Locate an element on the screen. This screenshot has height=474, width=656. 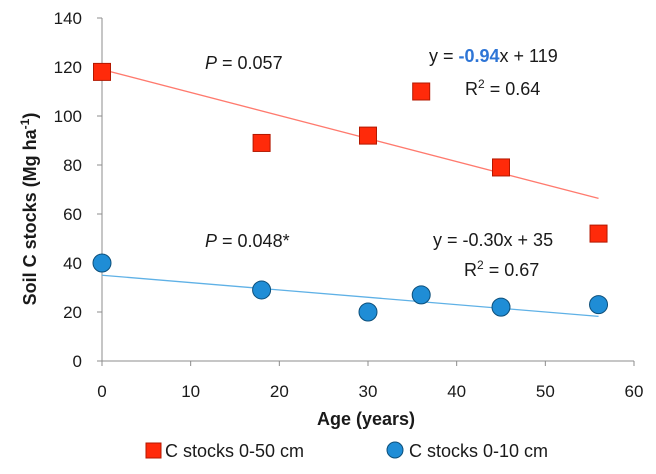
x-tick-label: 60 is located at coordinates (634, 391).